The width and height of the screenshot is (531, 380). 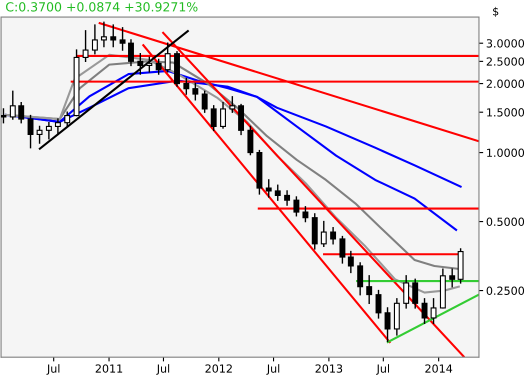 I want to click on y-axis-title: $, so click(x=495, y=11).